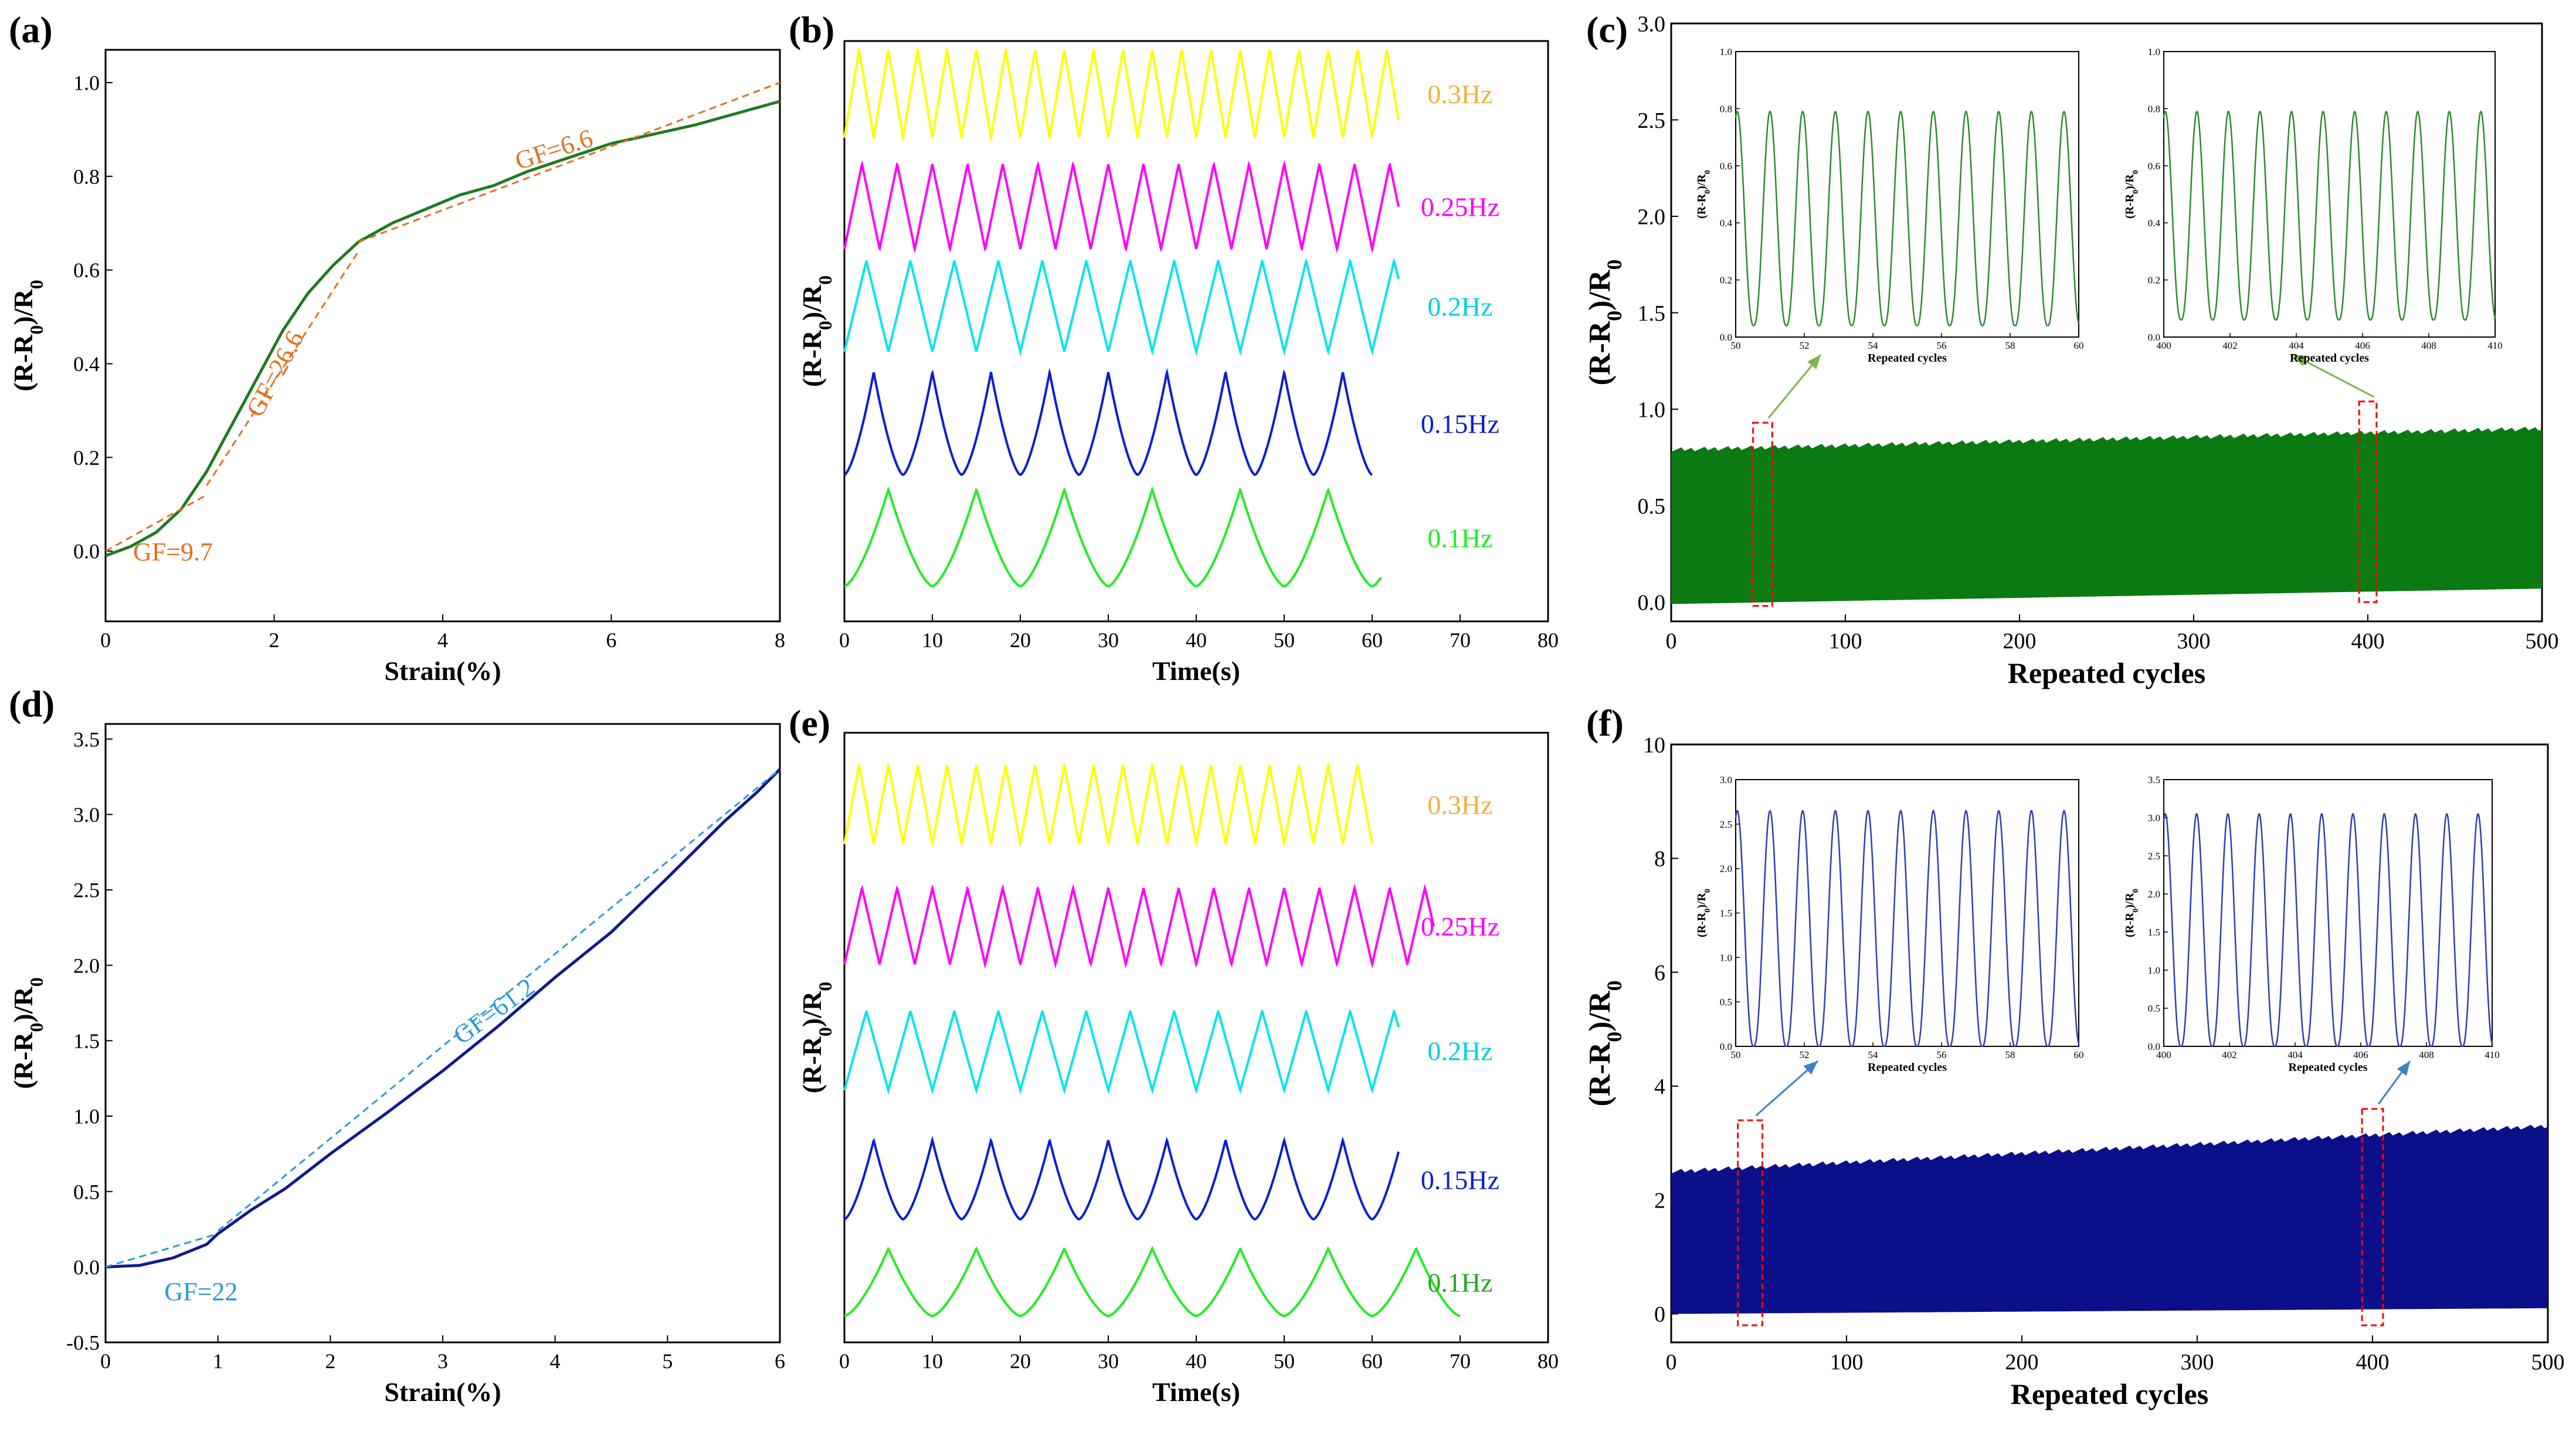 The height and width of the screenshot is (1435, 2576). What do you see at coordinates (1122, 1178) in the screenshot?
I see `waveform-0.15Hz` at bounding box center [1122, 1178].